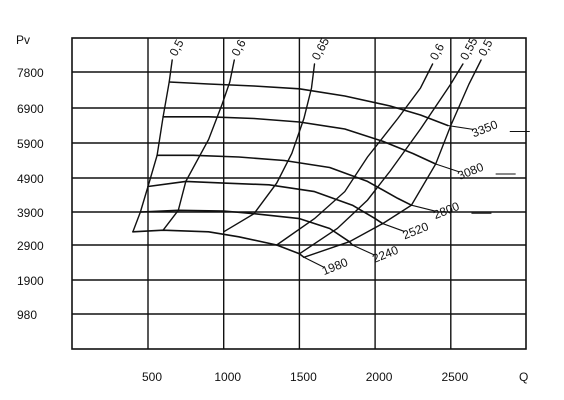 This screenshot has height=400, width=564. I want to click on speed-label: 2520, so click(416, 230).